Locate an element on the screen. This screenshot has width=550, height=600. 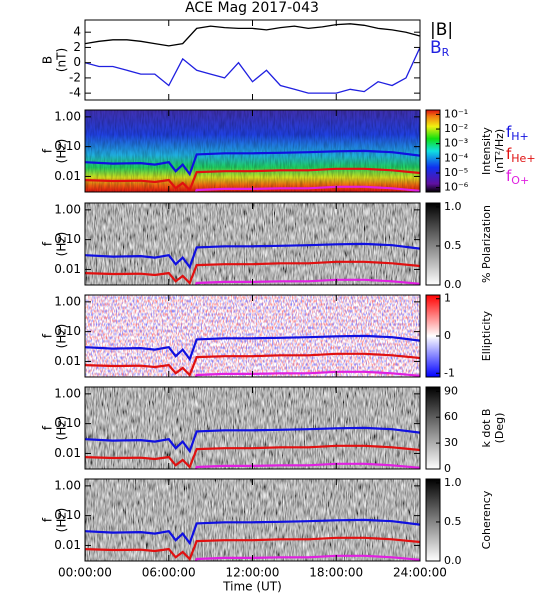
panel: 1.00 0.10 0.01 f (Hz) 1.0 0.5 0.0 % Polarization is located at coordinates (267, 245).